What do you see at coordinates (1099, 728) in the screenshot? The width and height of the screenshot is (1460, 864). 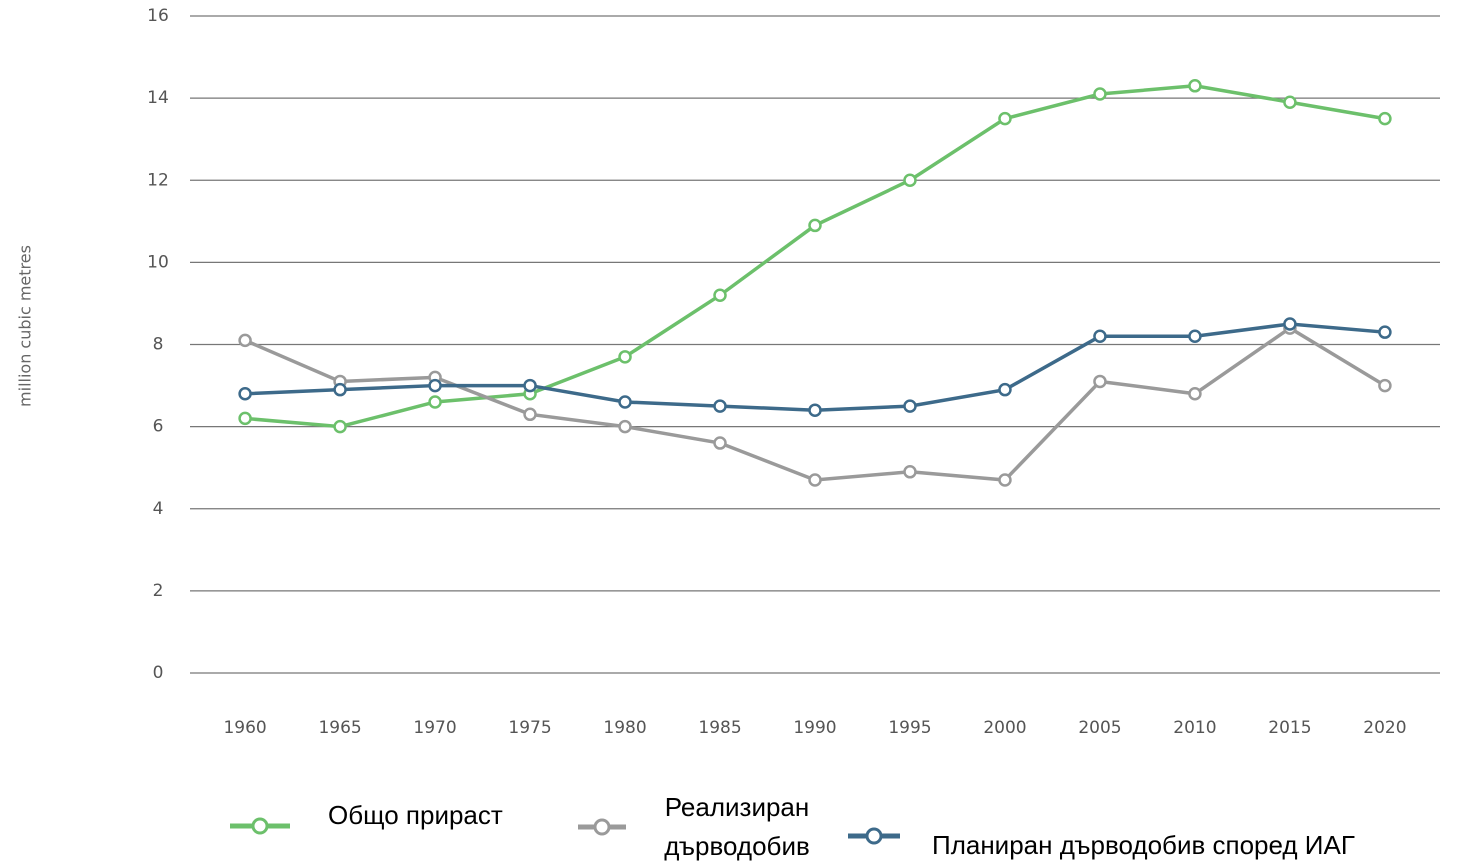 I see `x-tick-label: 2005` at bounding box center [1099, 728].